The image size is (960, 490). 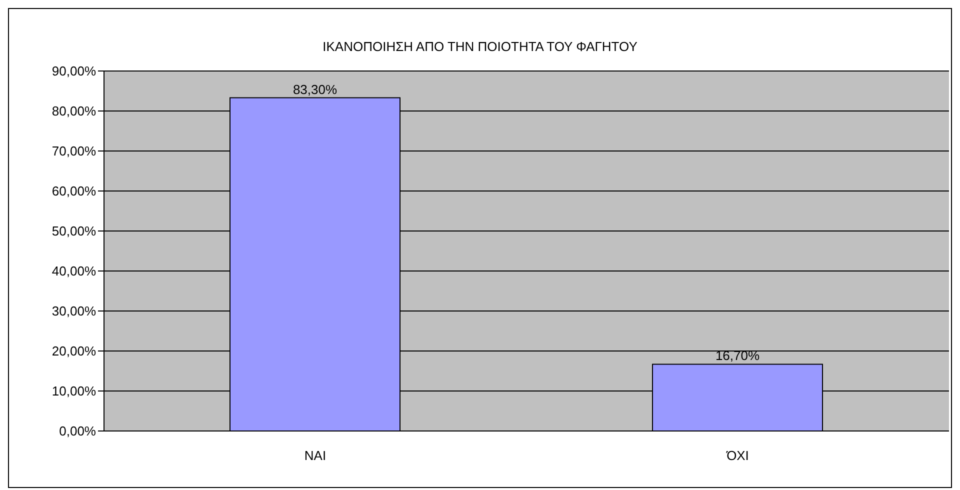 I want to click on y-tick-label: 10,00%, so click(x=74, y=391).